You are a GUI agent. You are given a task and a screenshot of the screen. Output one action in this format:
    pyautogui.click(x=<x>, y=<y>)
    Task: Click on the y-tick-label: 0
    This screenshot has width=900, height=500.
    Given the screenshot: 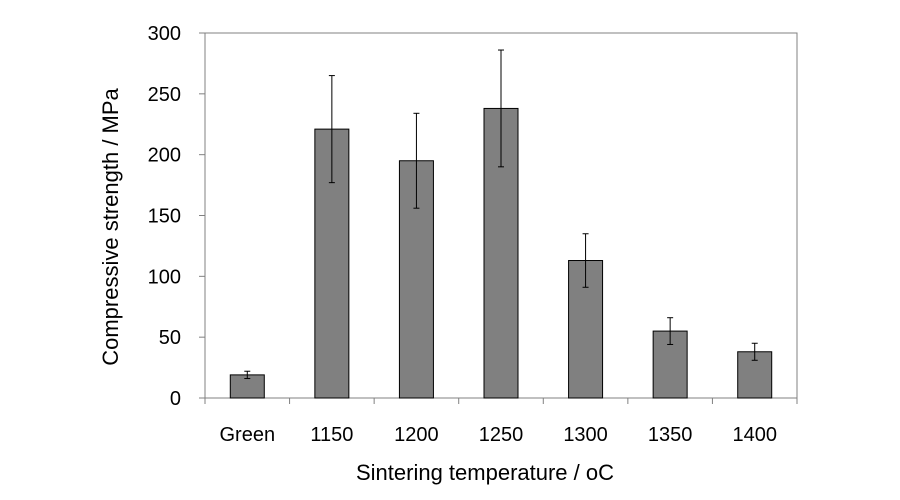 What is the action you would take?
    pyautogui.click(x=175, y=399)
    